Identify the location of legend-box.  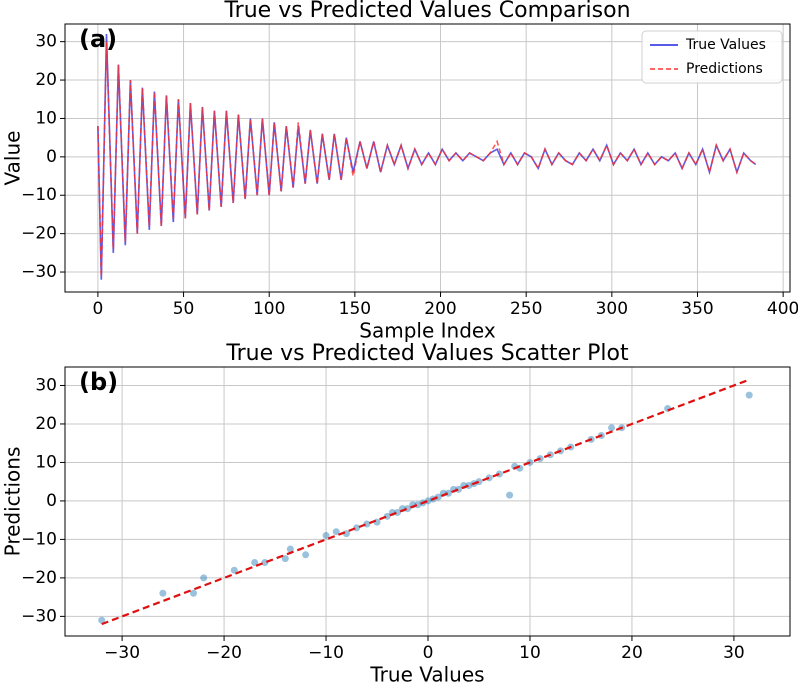
(712, 57).